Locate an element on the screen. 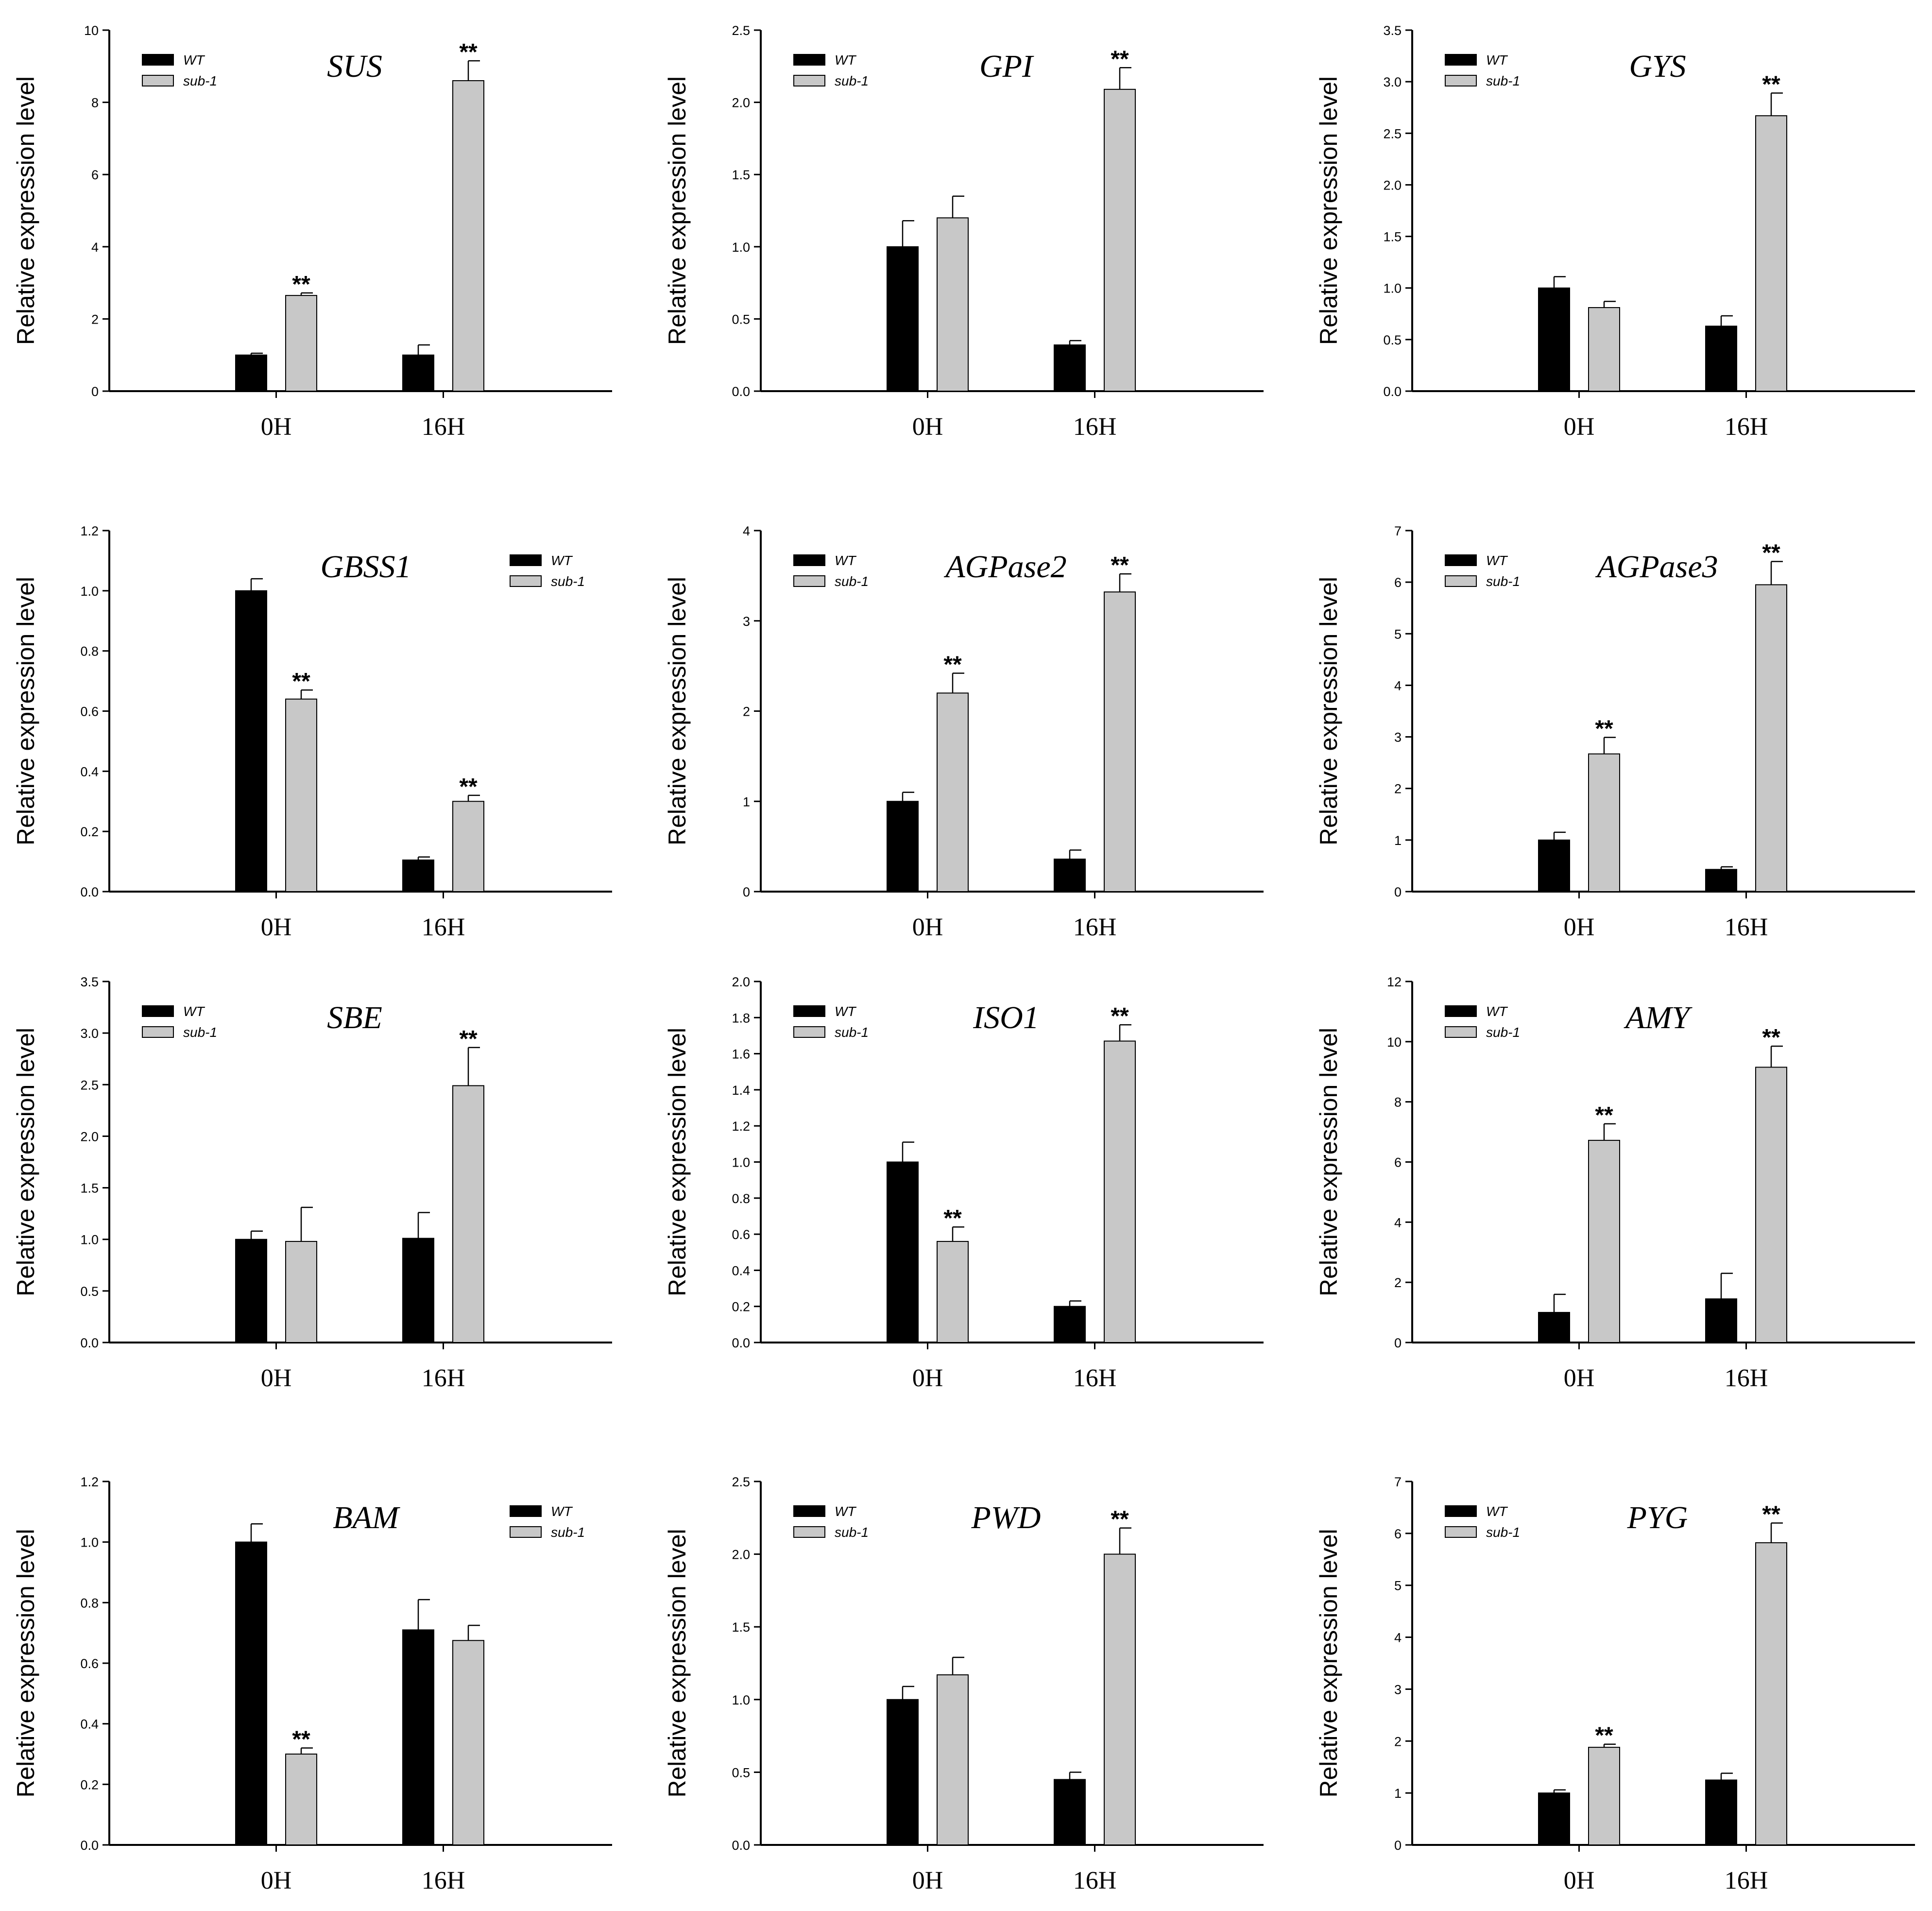 This screenshot has height=1911, width=1932. bar-bam-sub-1-0h is located at coordinates (301, 1799).